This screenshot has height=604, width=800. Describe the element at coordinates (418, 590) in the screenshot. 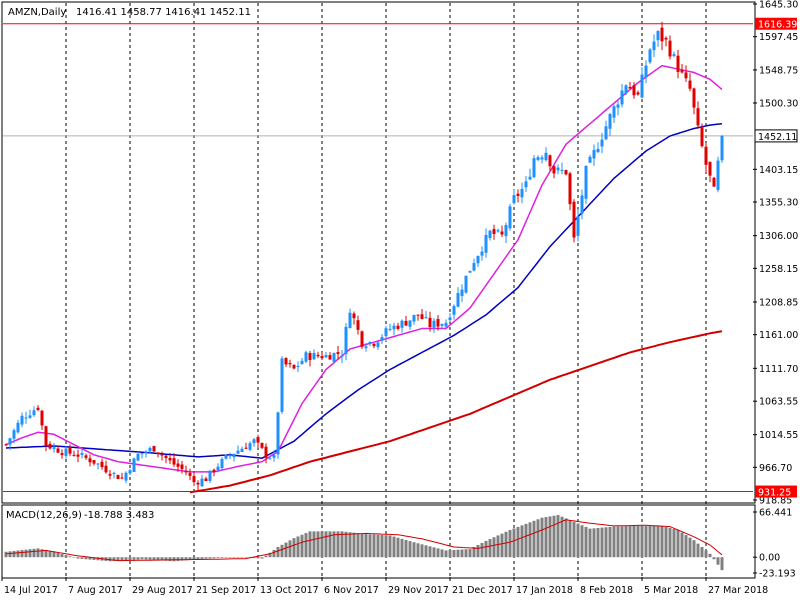

I see `time-tick-label: 29 Nov 2017` at that location.